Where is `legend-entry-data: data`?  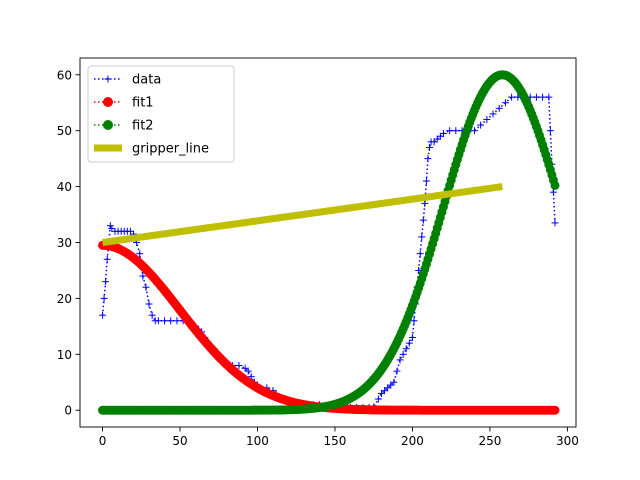 legend-entry-data: data is located at coordinates (127, 80).